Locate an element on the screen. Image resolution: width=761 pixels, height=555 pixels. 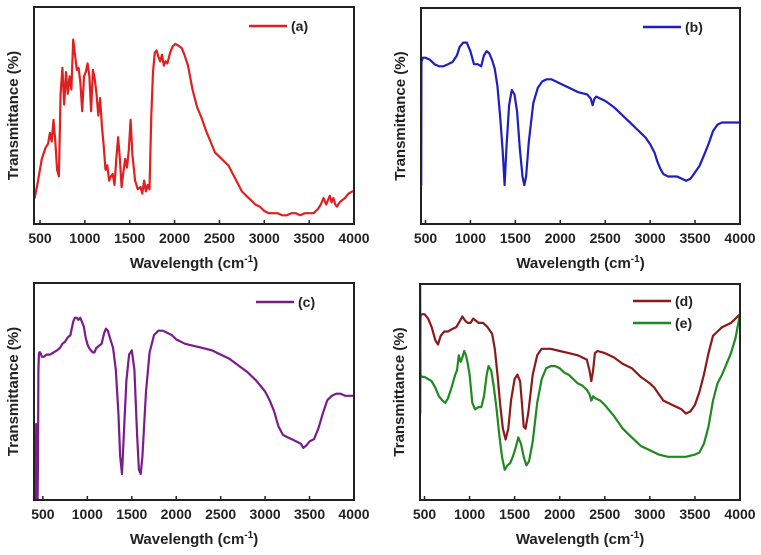
series-line-e is located at coordinates (580, 378).